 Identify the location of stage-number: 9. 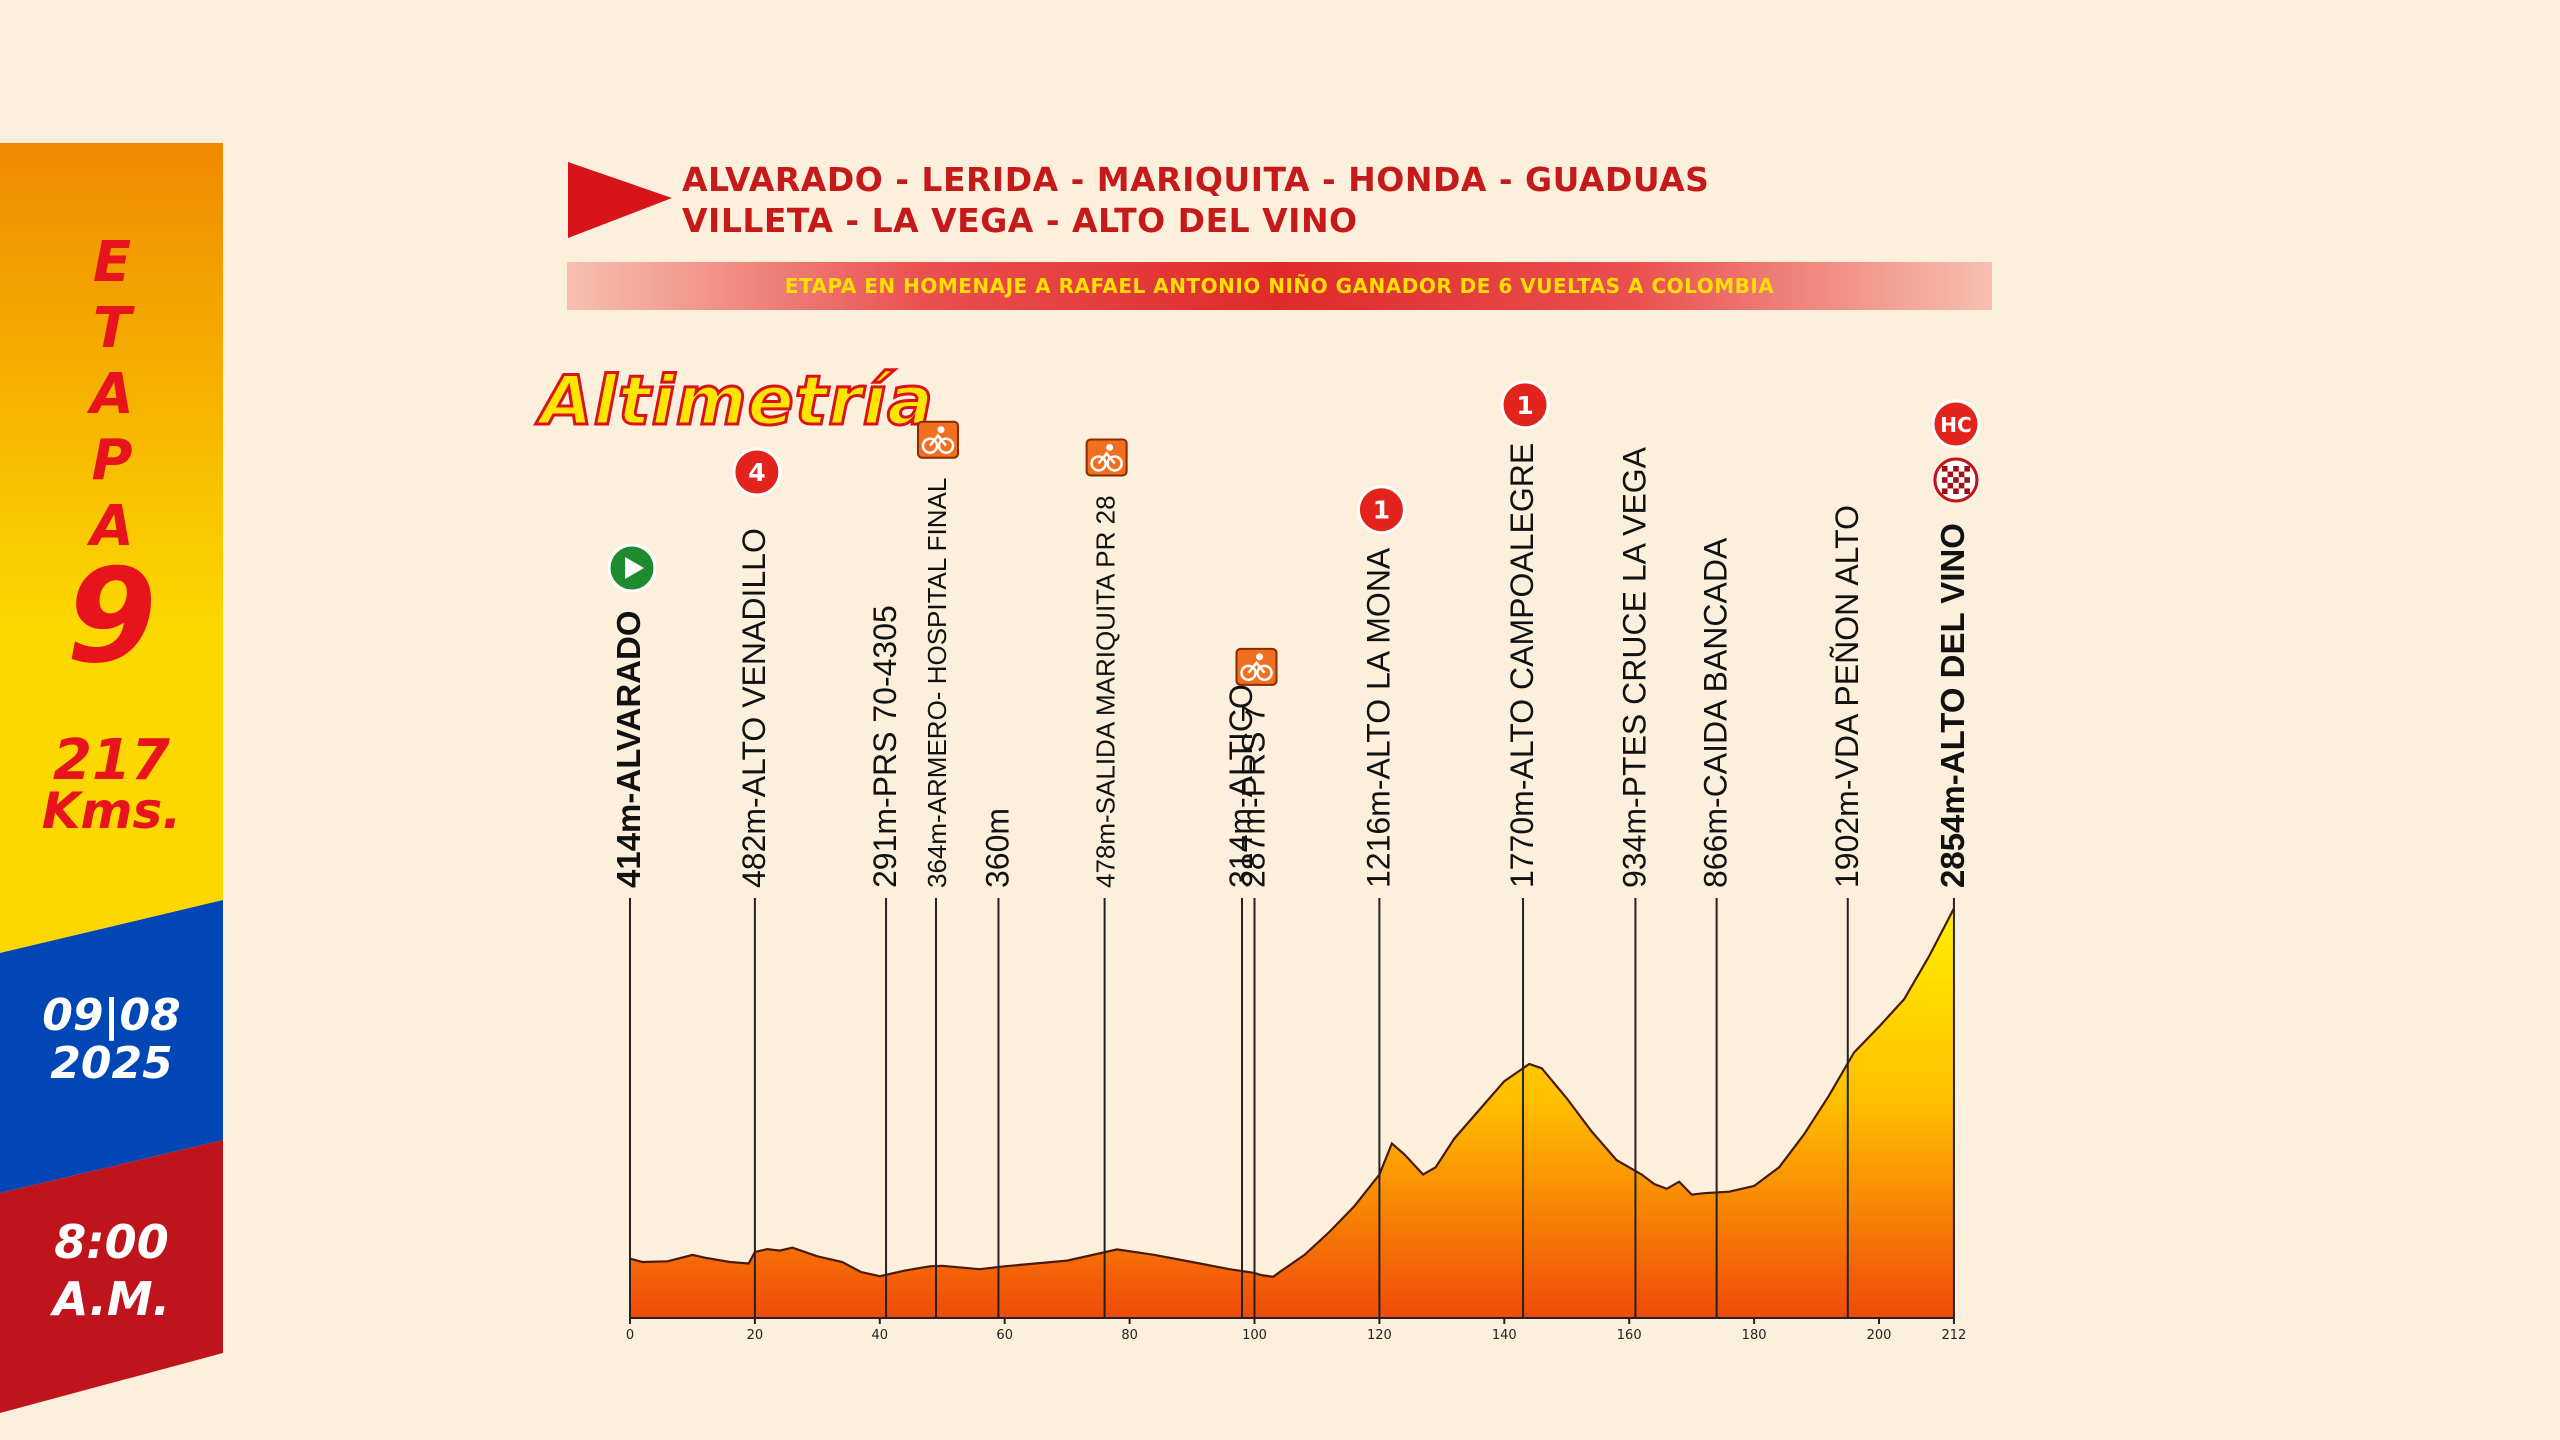
(111, 616).